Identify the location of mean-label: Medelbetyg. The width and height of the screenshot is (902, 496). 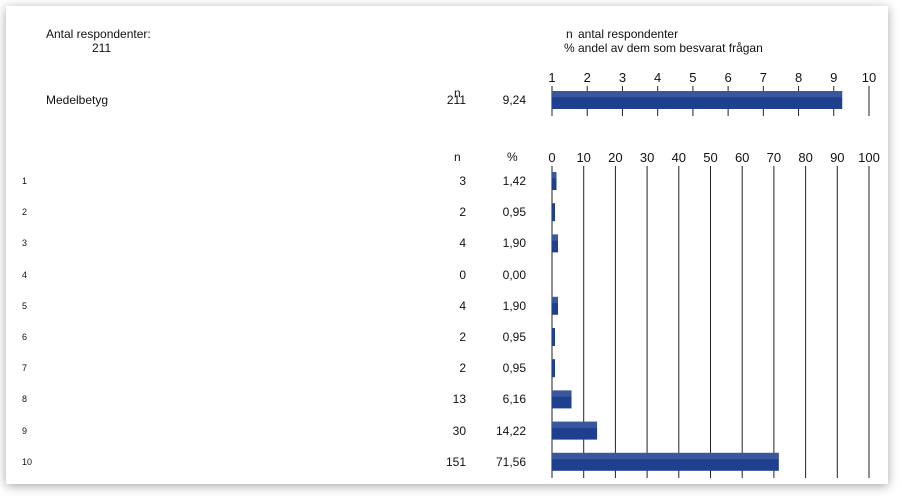
(77, 100).